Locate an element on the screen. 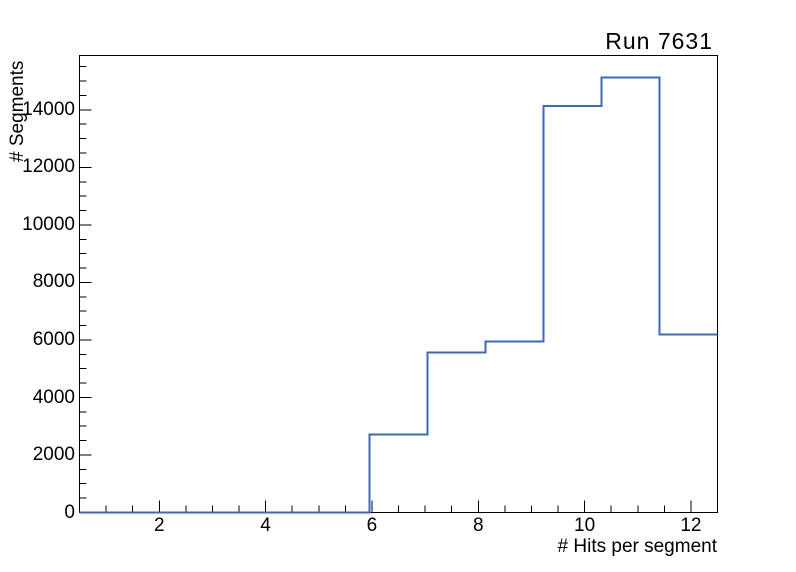  y-tick-label: 0 is located at coordinates (69, 512).